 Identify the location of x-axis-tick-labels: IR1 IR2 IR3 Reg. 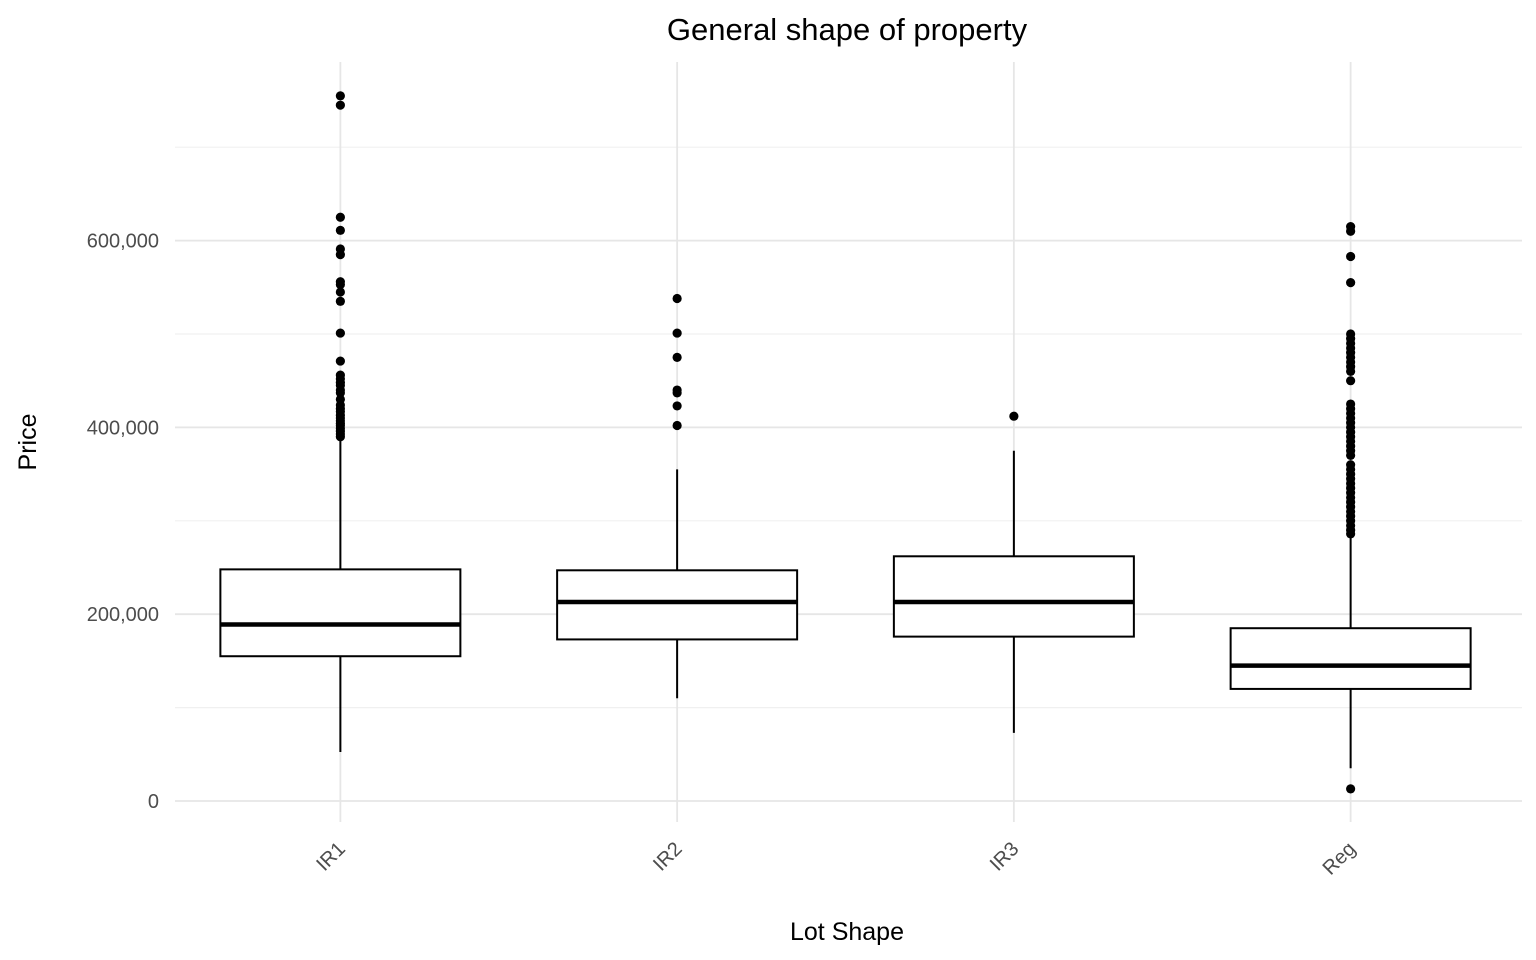
(836, 859).